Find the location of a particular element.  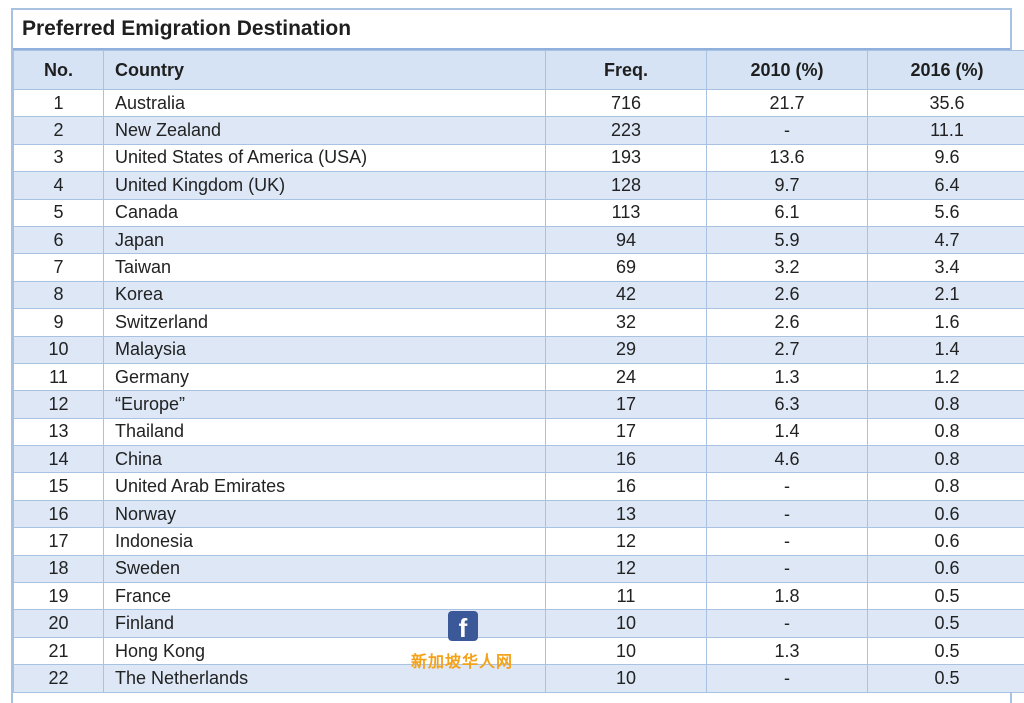

cell-no: 2 is located at coordinates (58, 130).